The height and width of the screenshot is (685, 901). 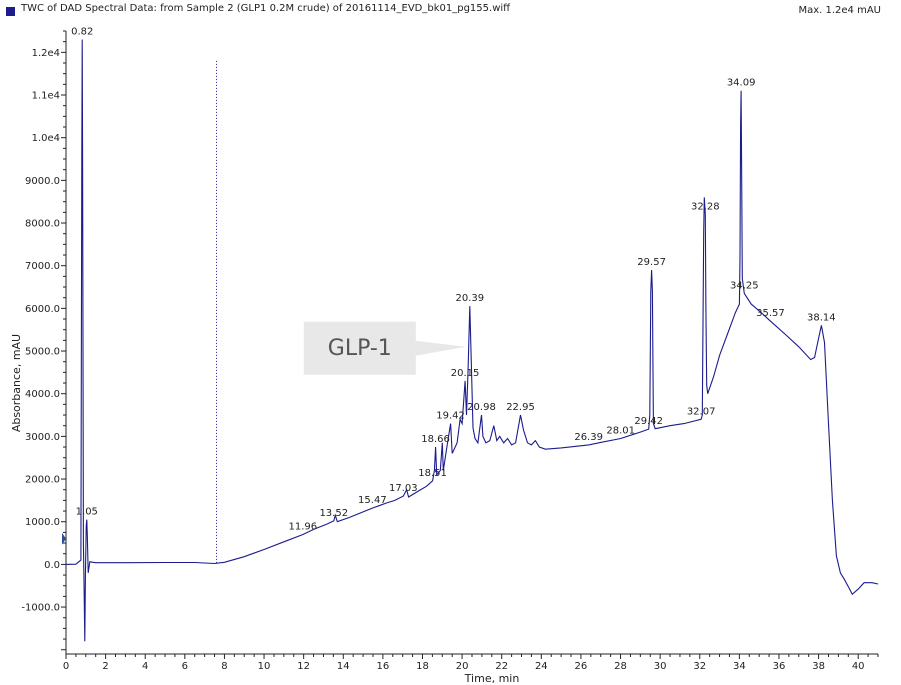 I want to click on legend-marker, so click(x=10, y=11).